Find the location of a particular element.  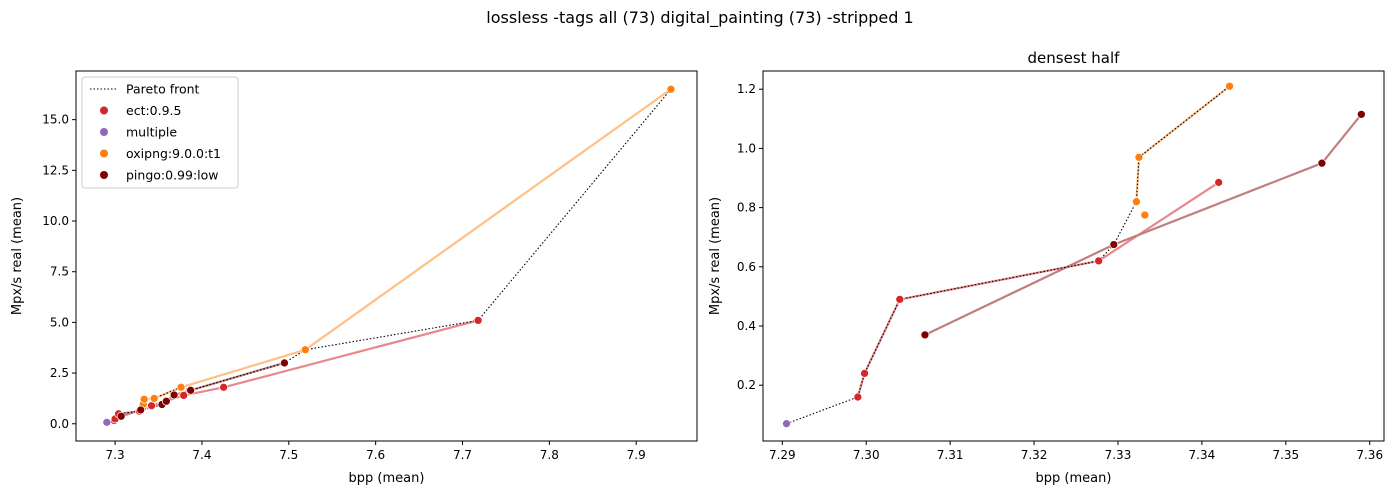

x-tick-label: 7.31 is located at coordinates (950, 455).